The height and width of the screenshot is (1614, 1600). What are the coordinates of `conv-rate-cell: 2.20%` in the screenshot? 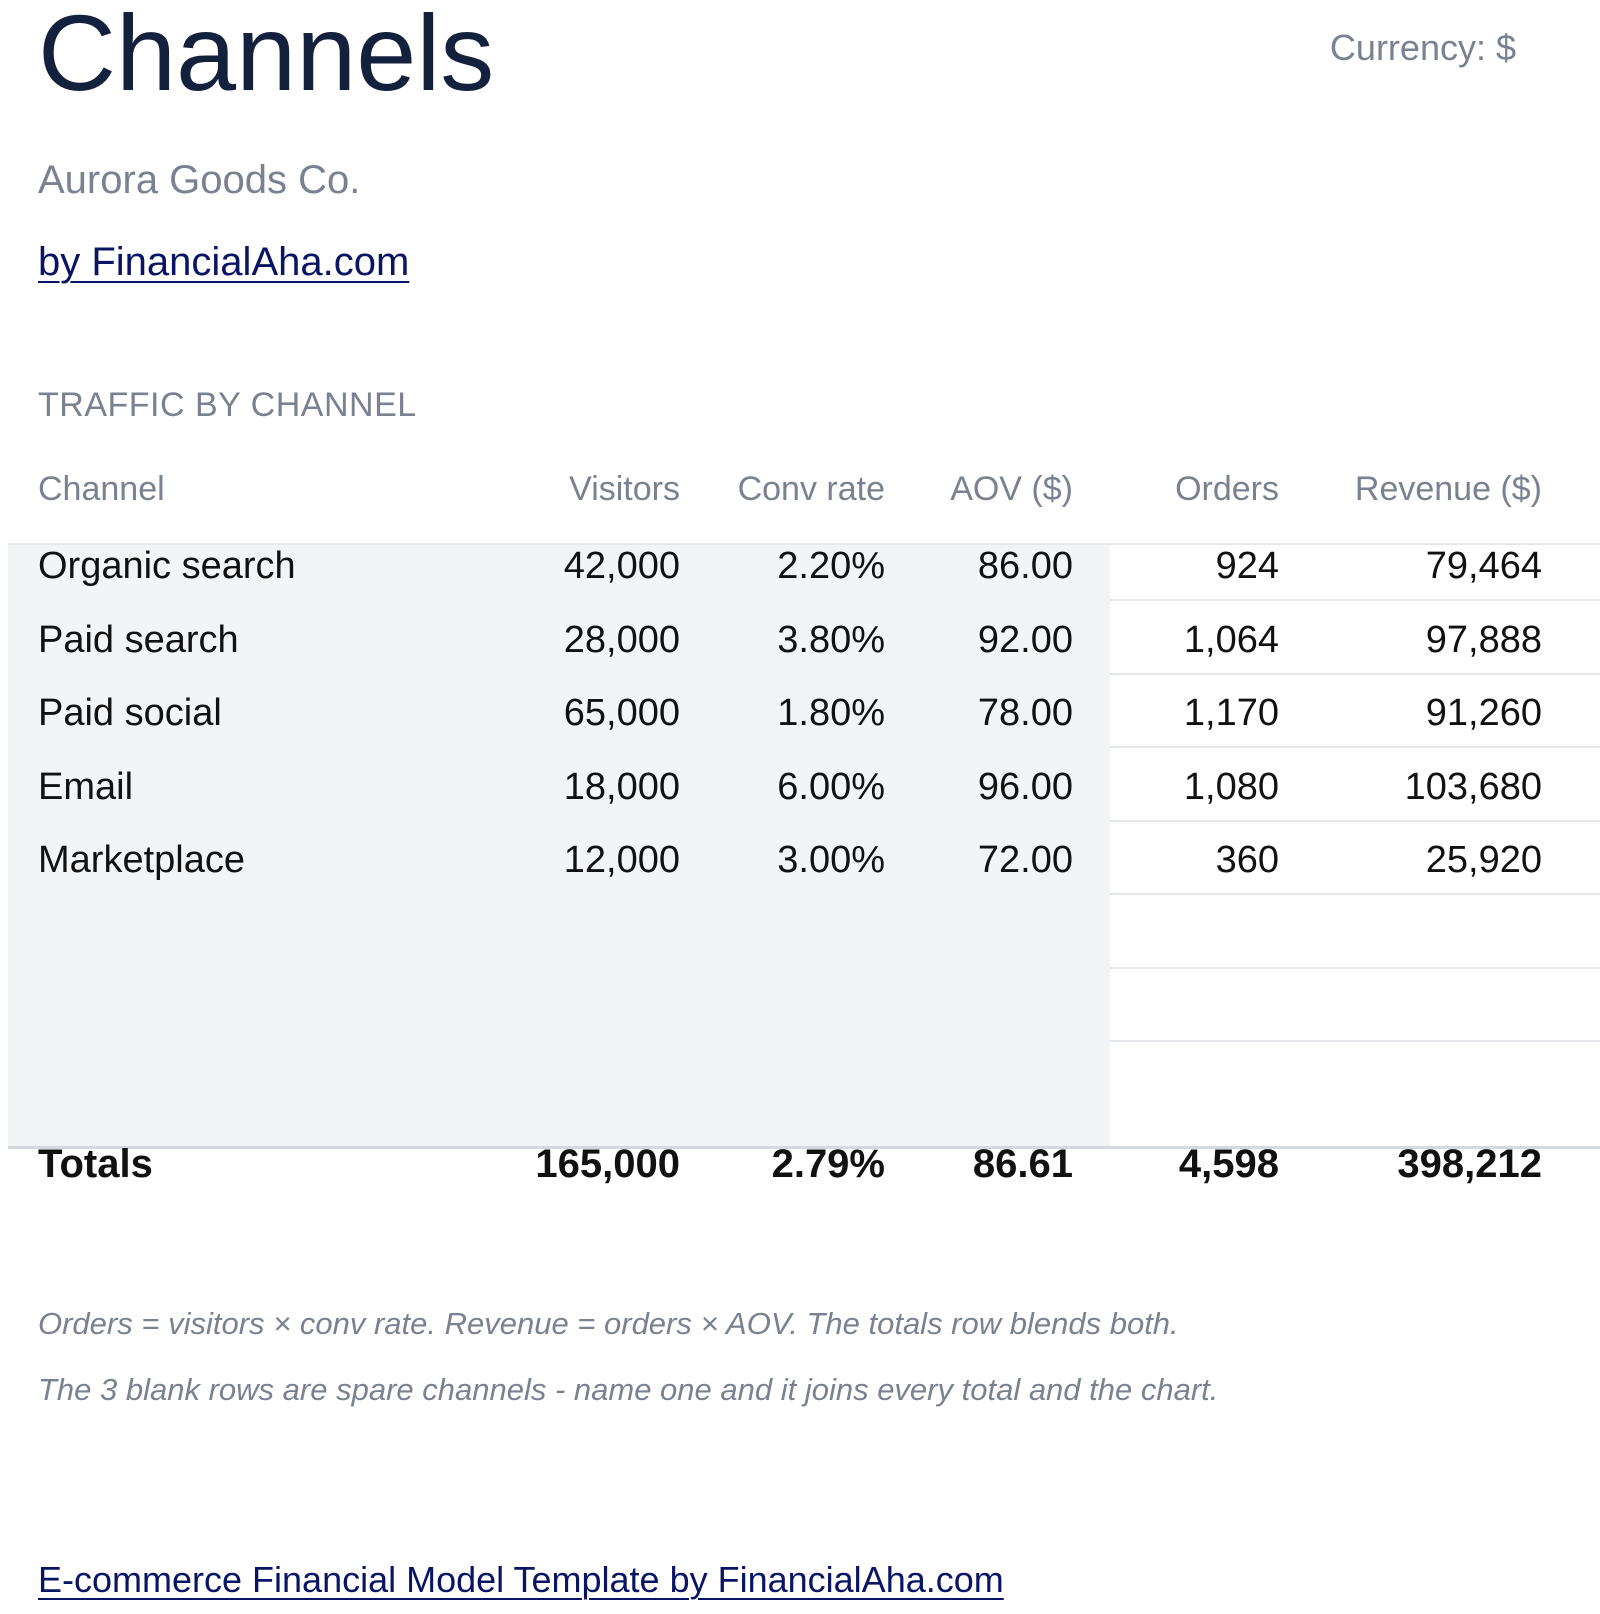 It's located at (831, 566).